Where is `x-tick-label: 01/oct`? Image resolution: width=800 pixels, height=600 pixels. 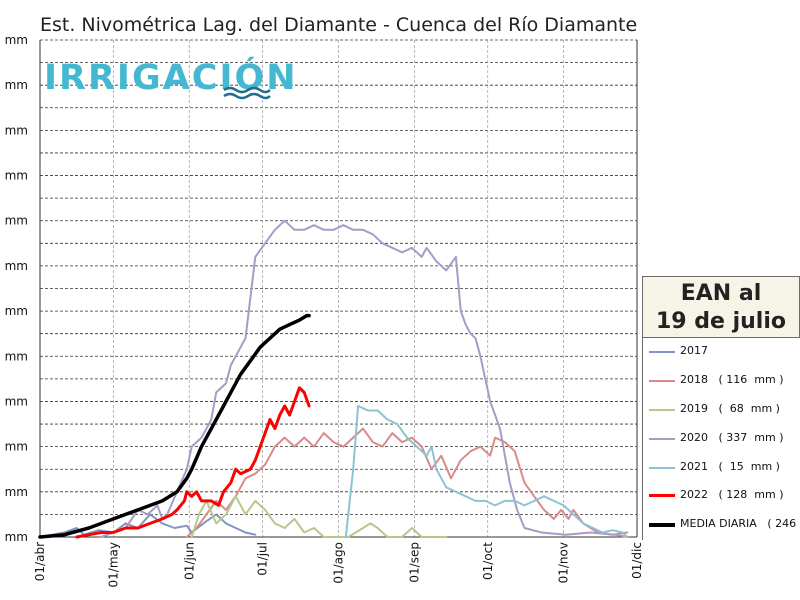 x-tick-label: 01/oct is located at coordinates (488, 561).